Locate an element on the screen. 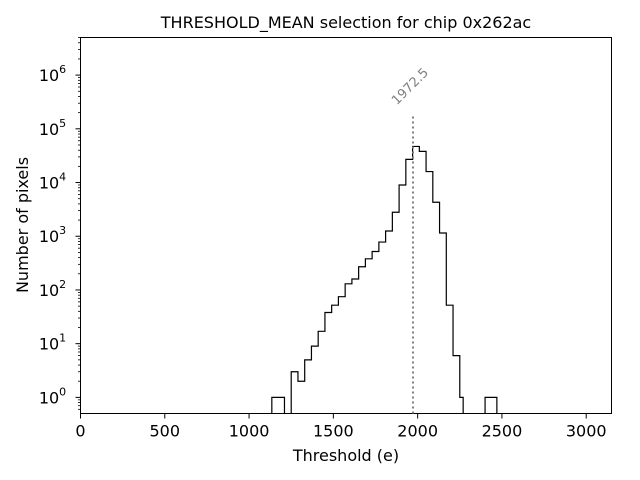  y-axis-label: Number of pixels is located at coordinates (22, 225).